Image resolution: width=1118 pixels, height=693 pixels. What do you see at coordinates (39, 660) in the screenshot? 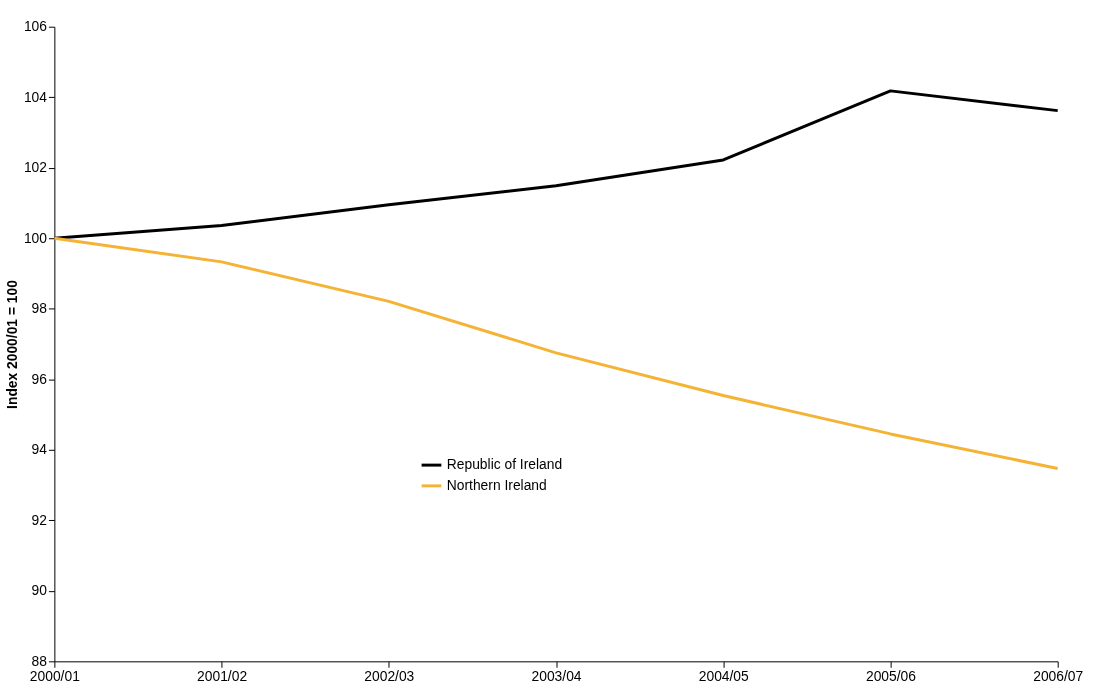
I see `y-tick-label: 88` at bounding box center [39, 660].